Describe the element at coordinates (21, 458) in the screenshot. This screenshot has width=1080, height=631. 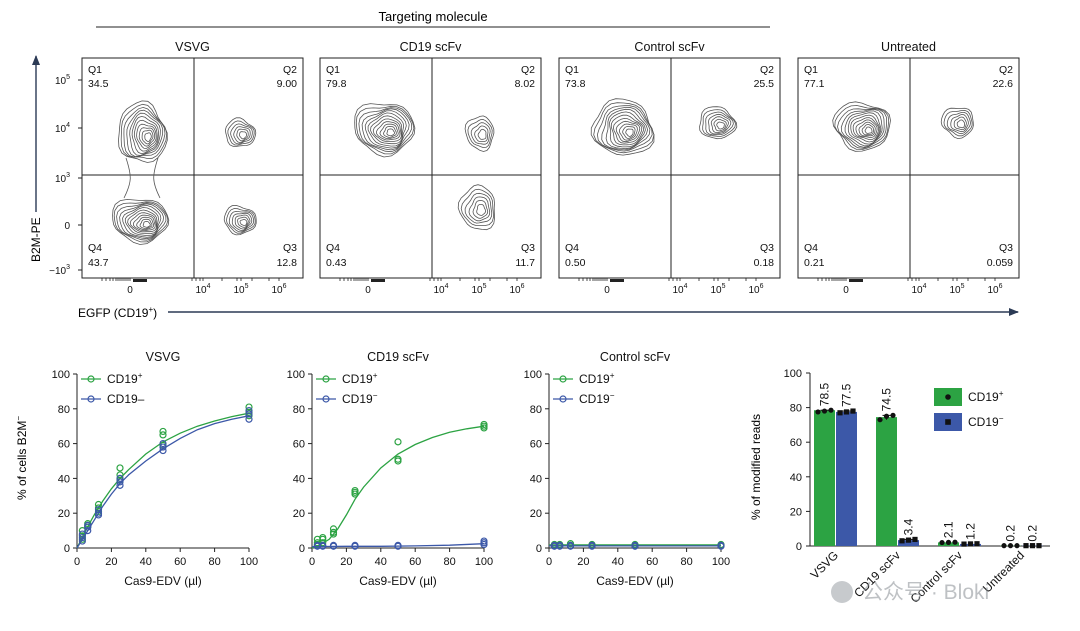
I see `svg-text: % of cells B2M−` at that location.